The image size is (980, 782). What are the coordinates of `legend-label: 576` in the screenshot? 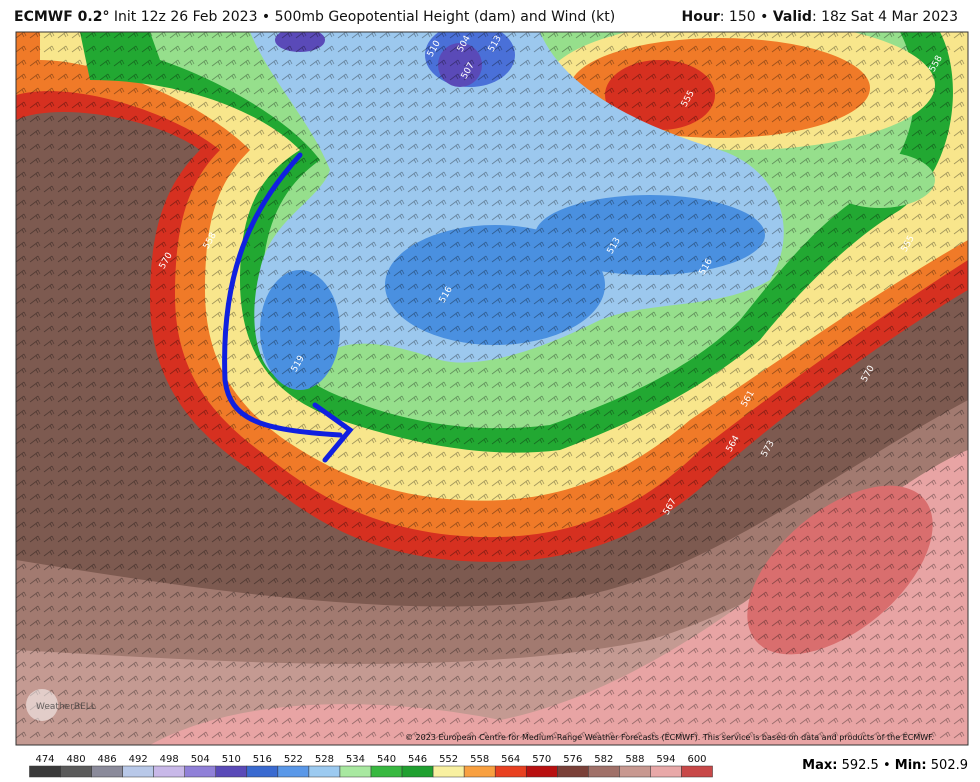 It's located at (572, 759).